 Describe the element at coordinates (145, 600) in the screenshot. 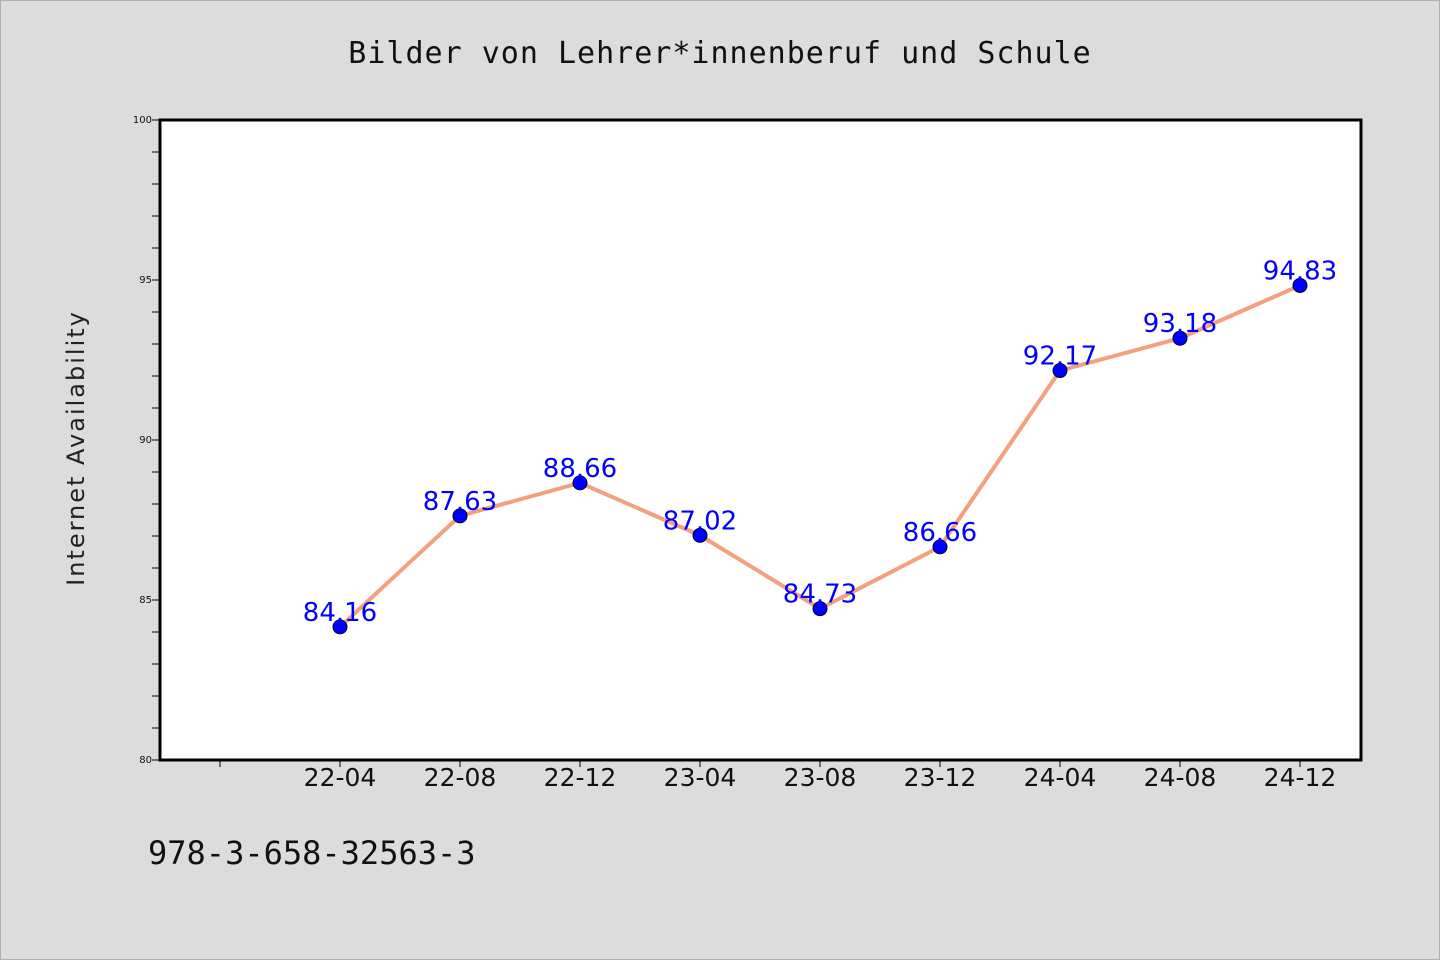

I see `y-tick-label: 85` at that location.